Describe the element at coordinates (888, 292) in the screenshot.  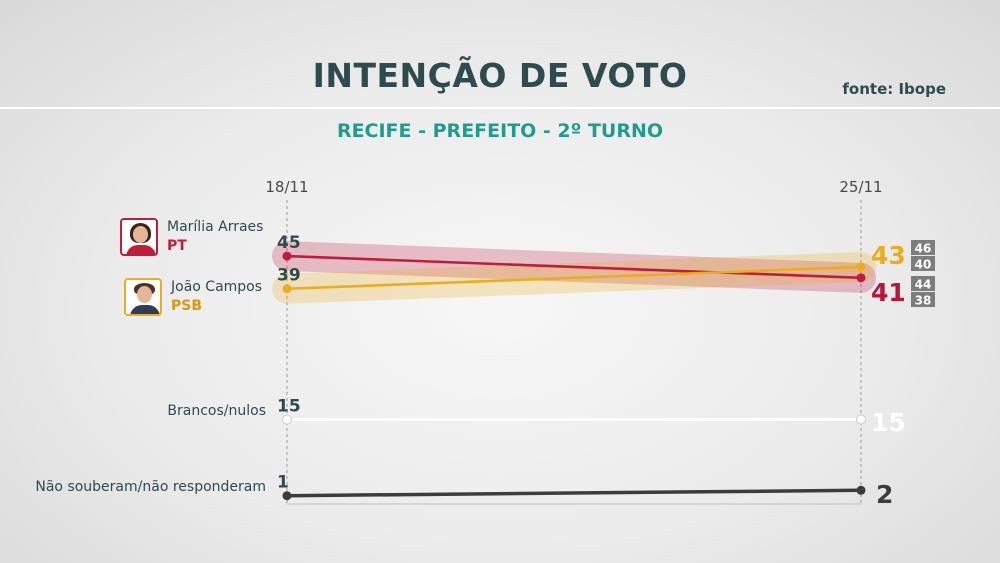
I see `data-label-end: 41` at that location.